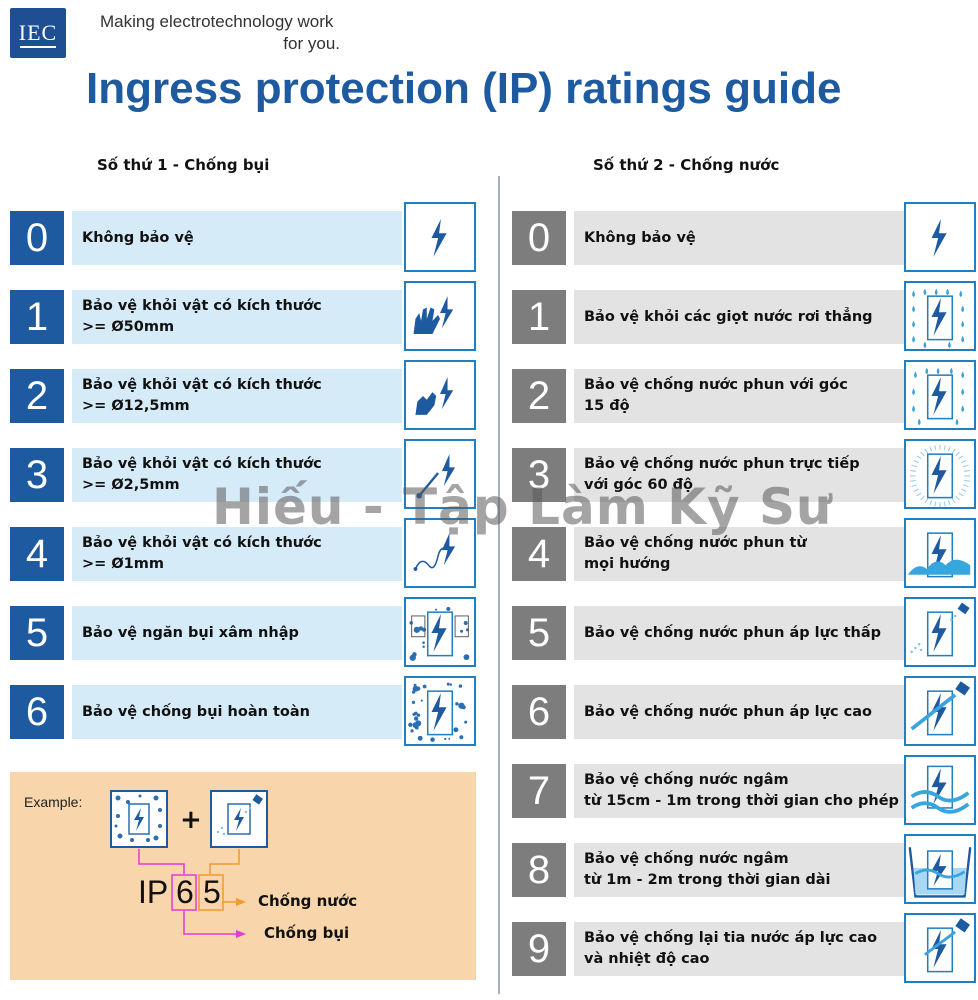  Describe the element at coordinates (686, 165) in the screenshot. I see `water-heading: Số thứ 2 - Chống nước` at that location.